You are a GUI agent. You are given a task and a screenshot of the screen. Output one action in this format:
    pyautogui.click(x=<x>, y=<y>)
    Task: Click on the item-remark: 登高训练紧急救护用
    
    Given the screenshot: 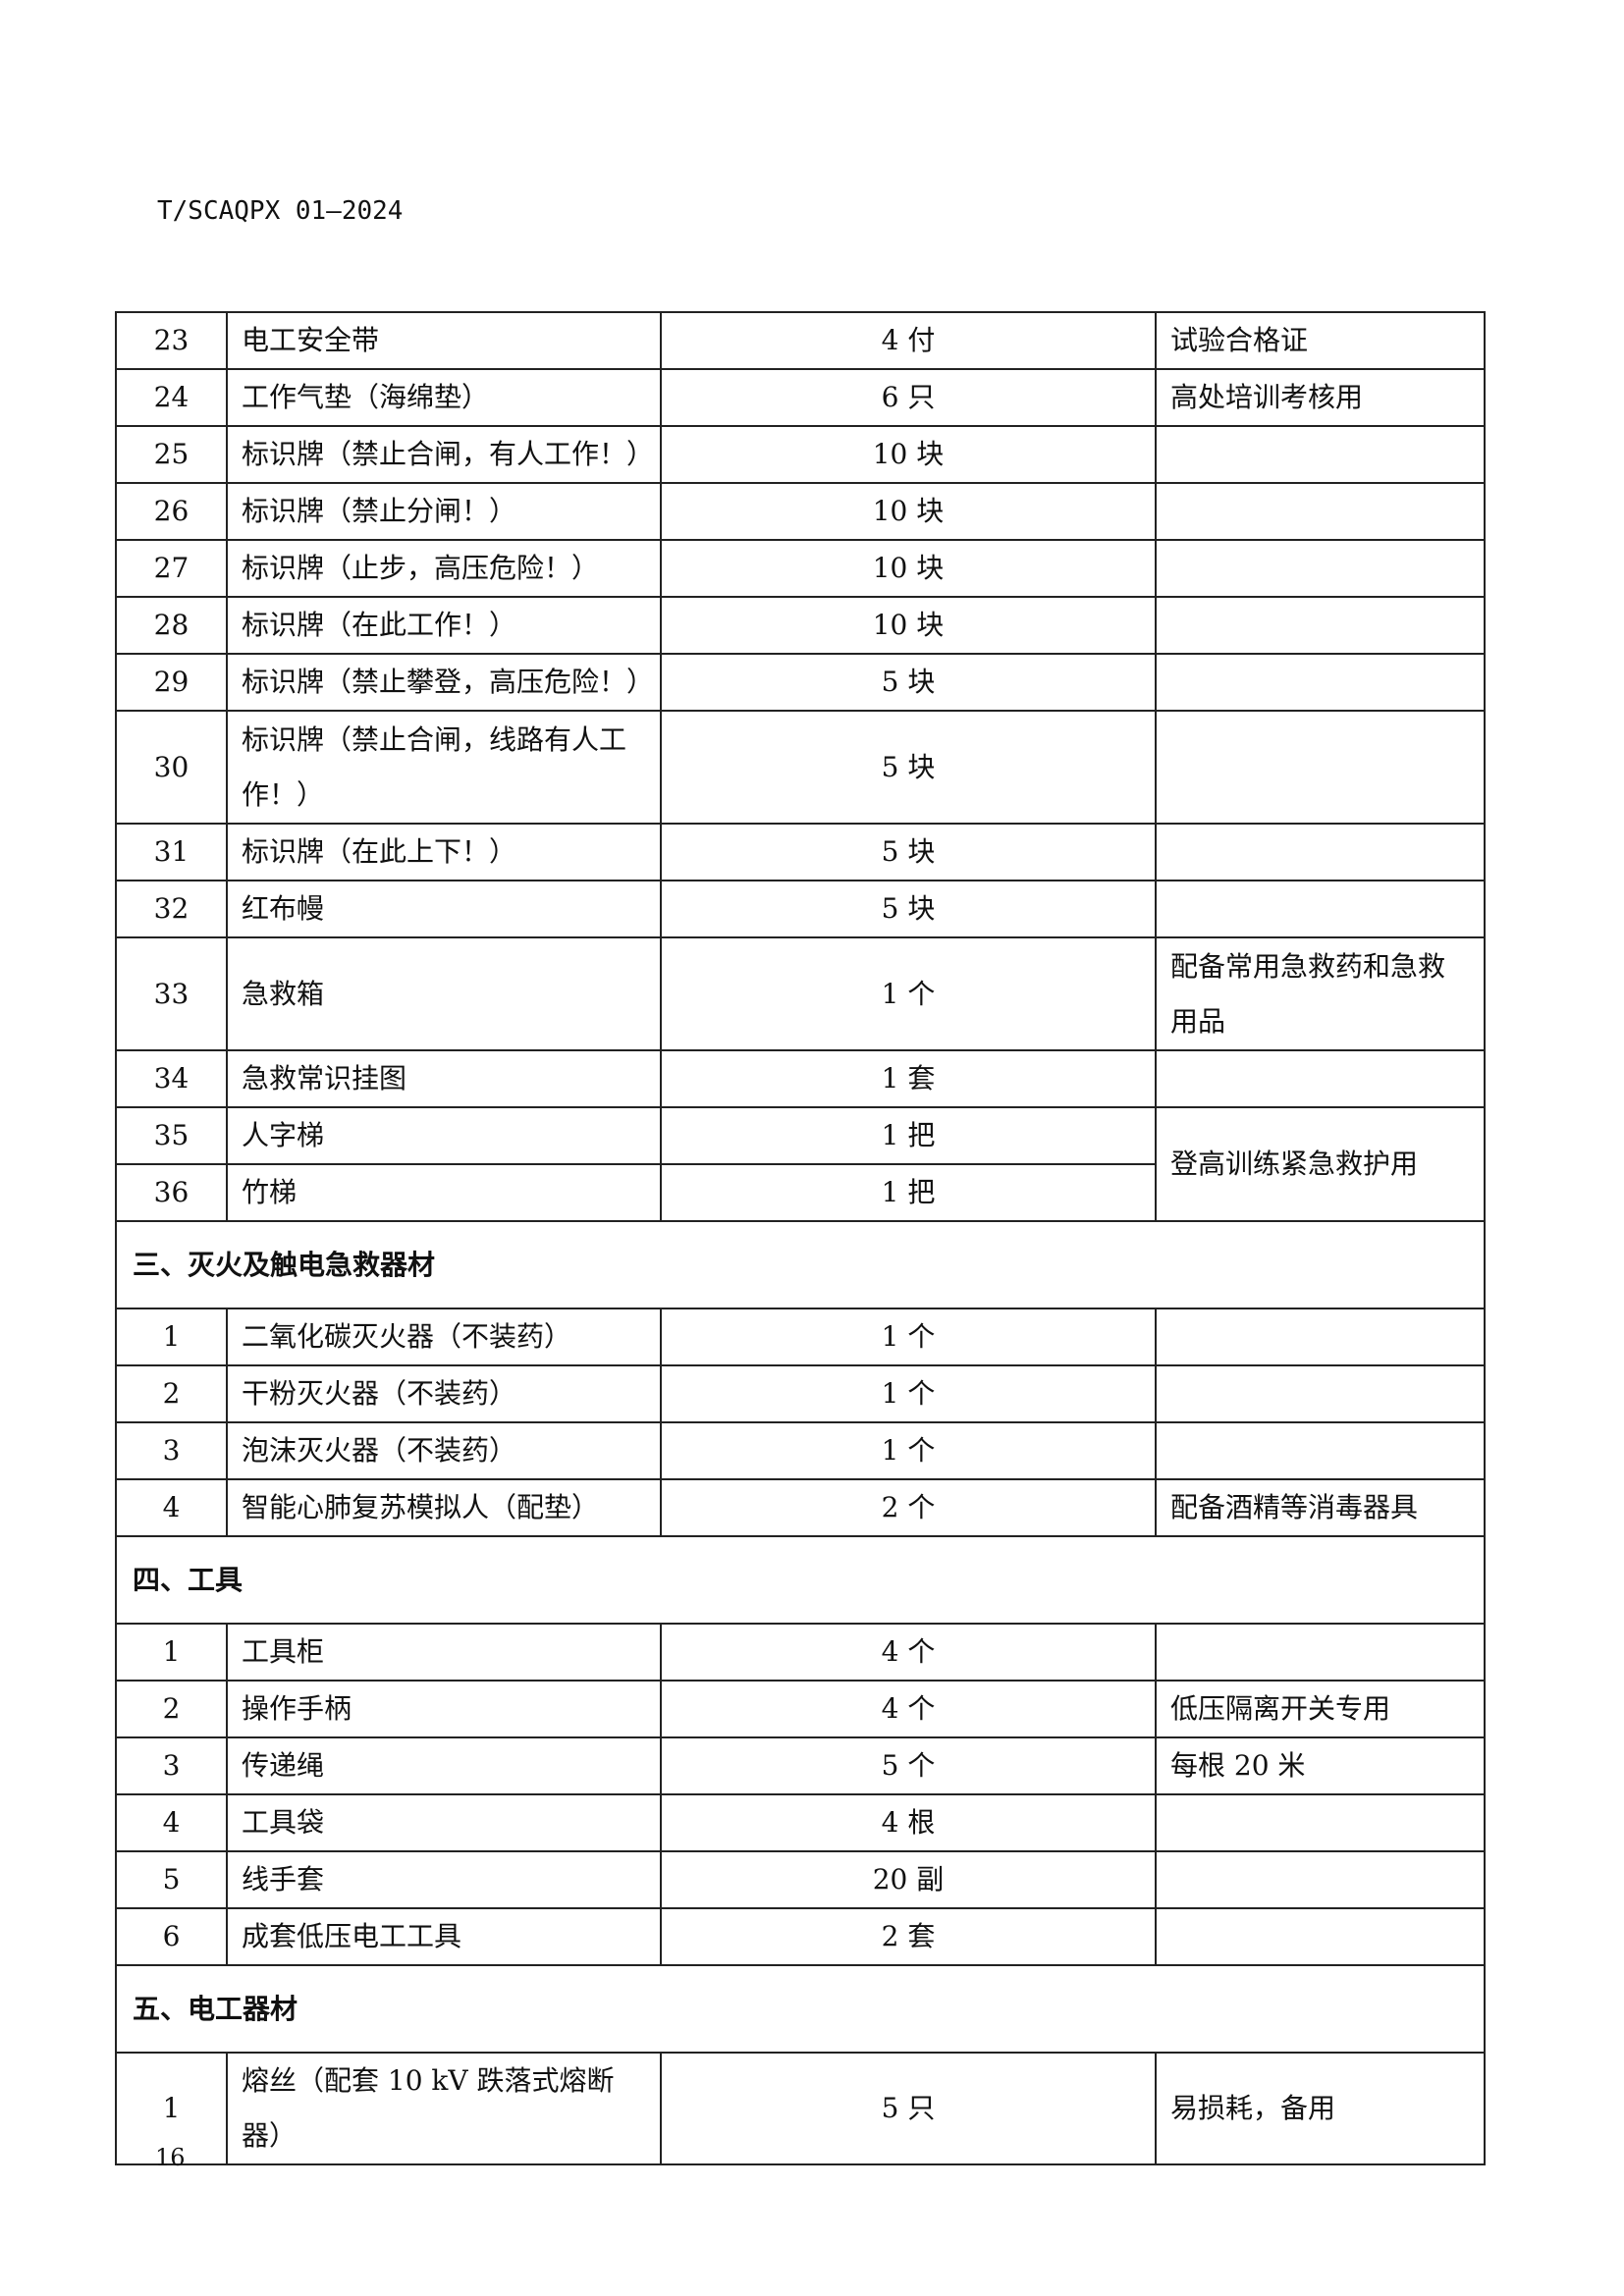 What is the action you would take?
    pyautogui.click(x=1320, y=1164)
    